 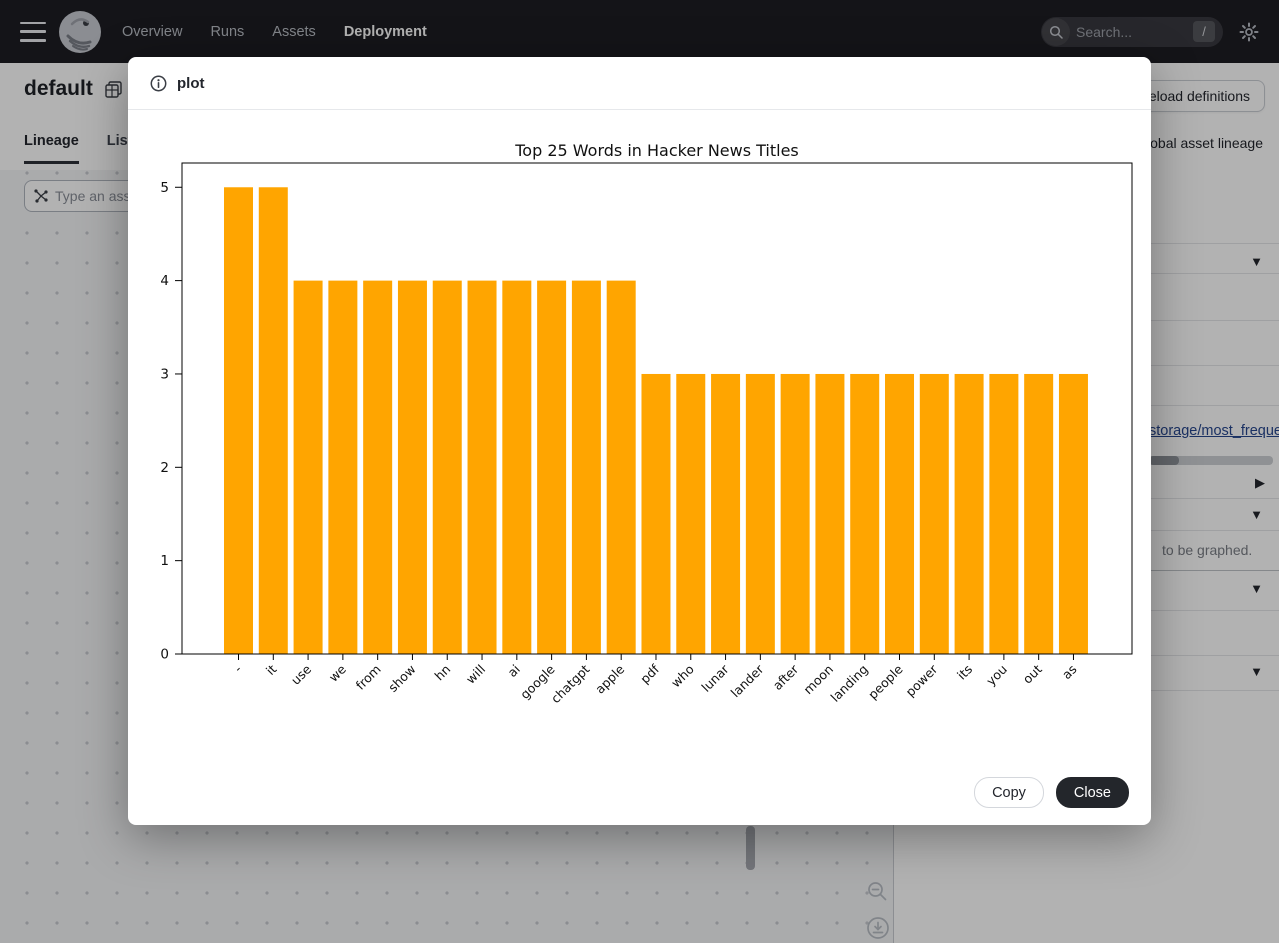 What do you see at coordinates (294, 31) in the screenshot?
I see `nav-item-assets: Assets` at bounding box center [294, 31].